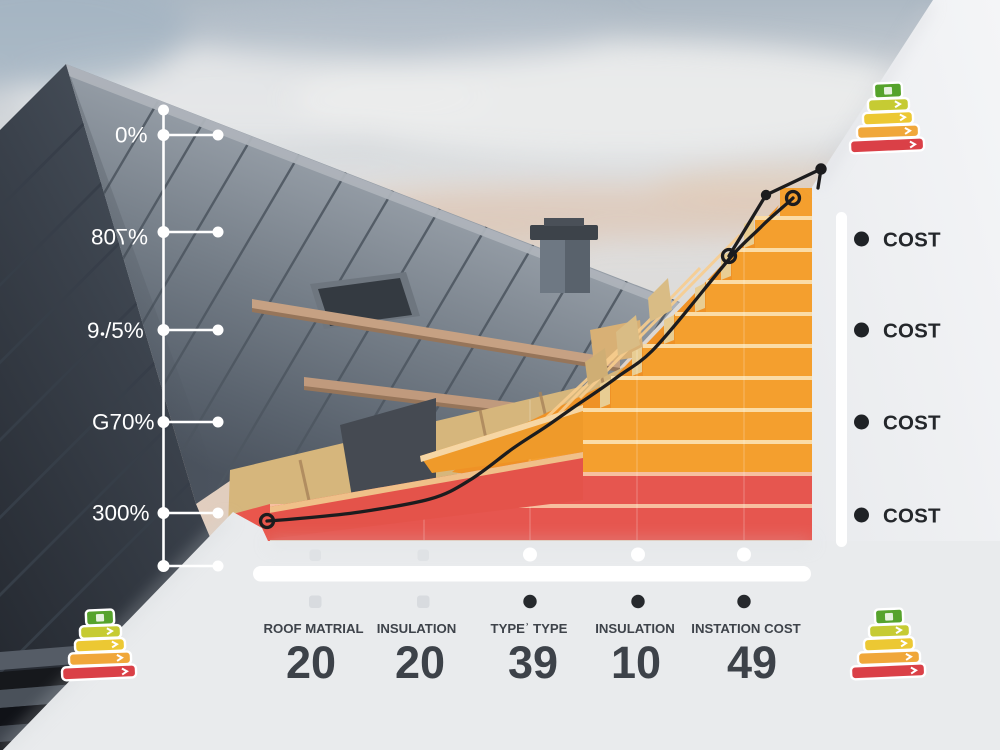  I want to click on svg-text: 9, so click(93, 330).